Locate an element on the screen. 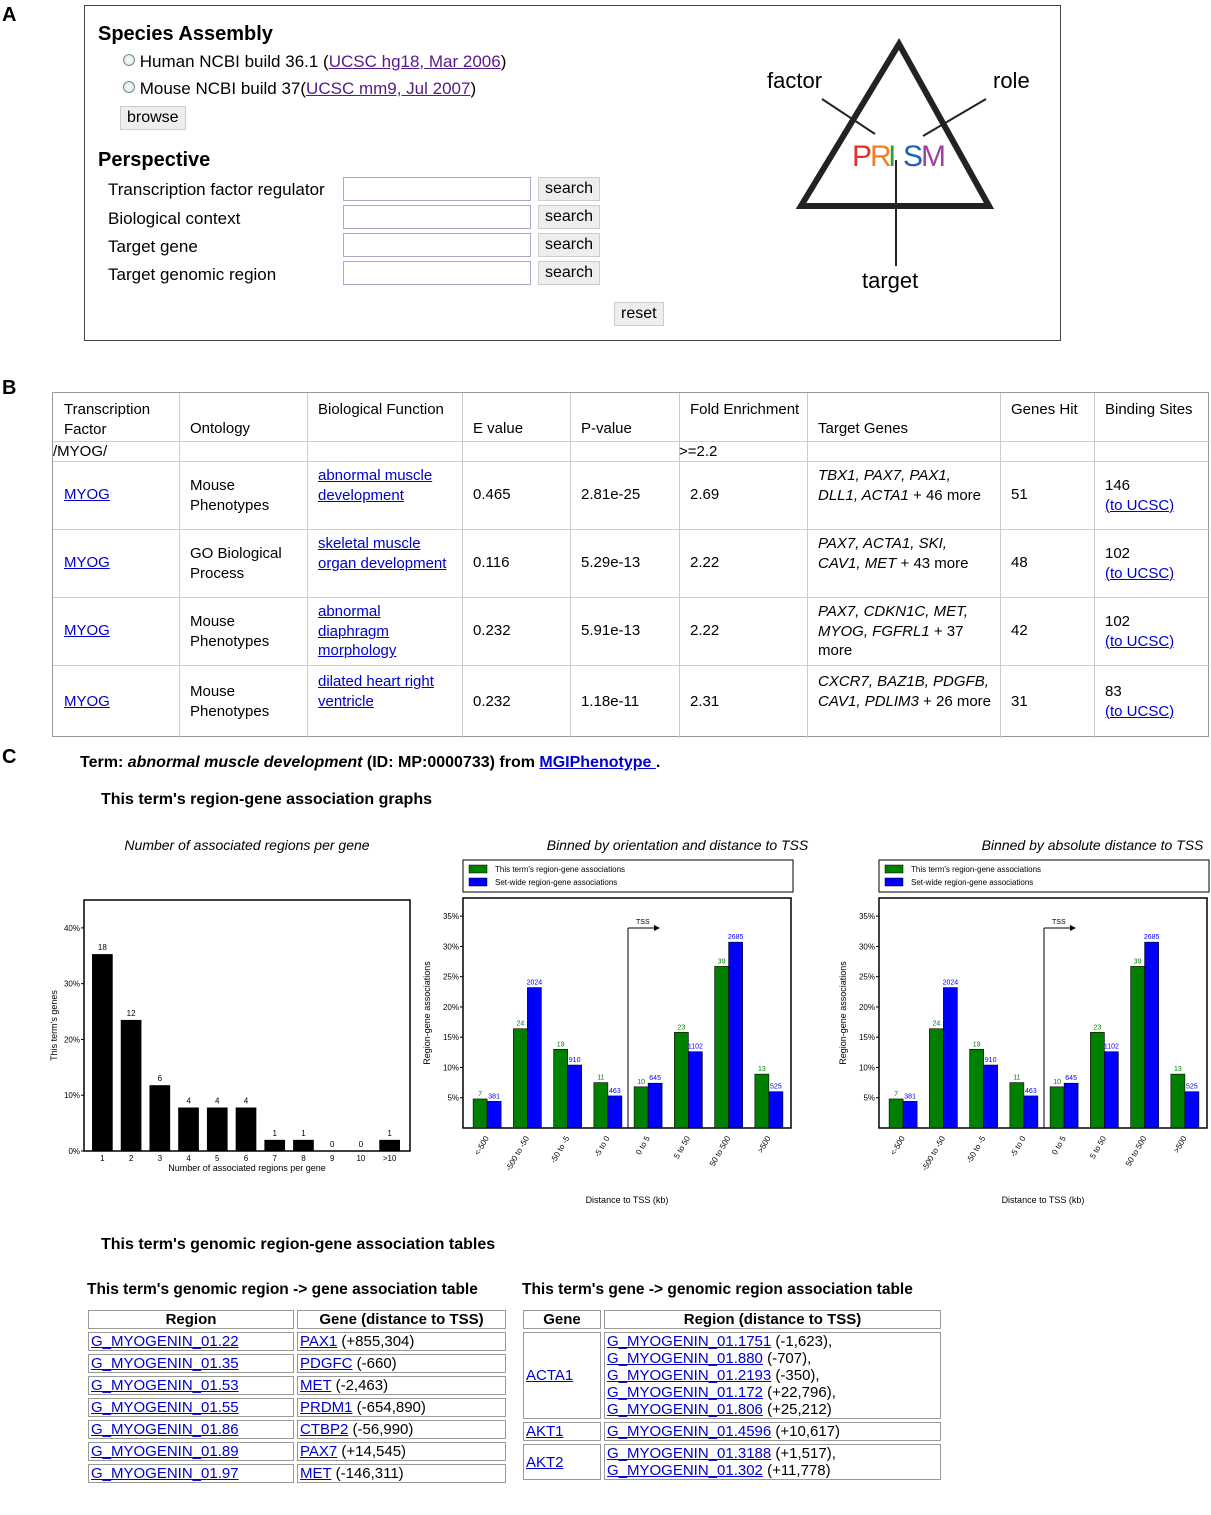 The image size is (1211, 1515). region-distance: (+10,617) is located at coordinates (806, 1431).